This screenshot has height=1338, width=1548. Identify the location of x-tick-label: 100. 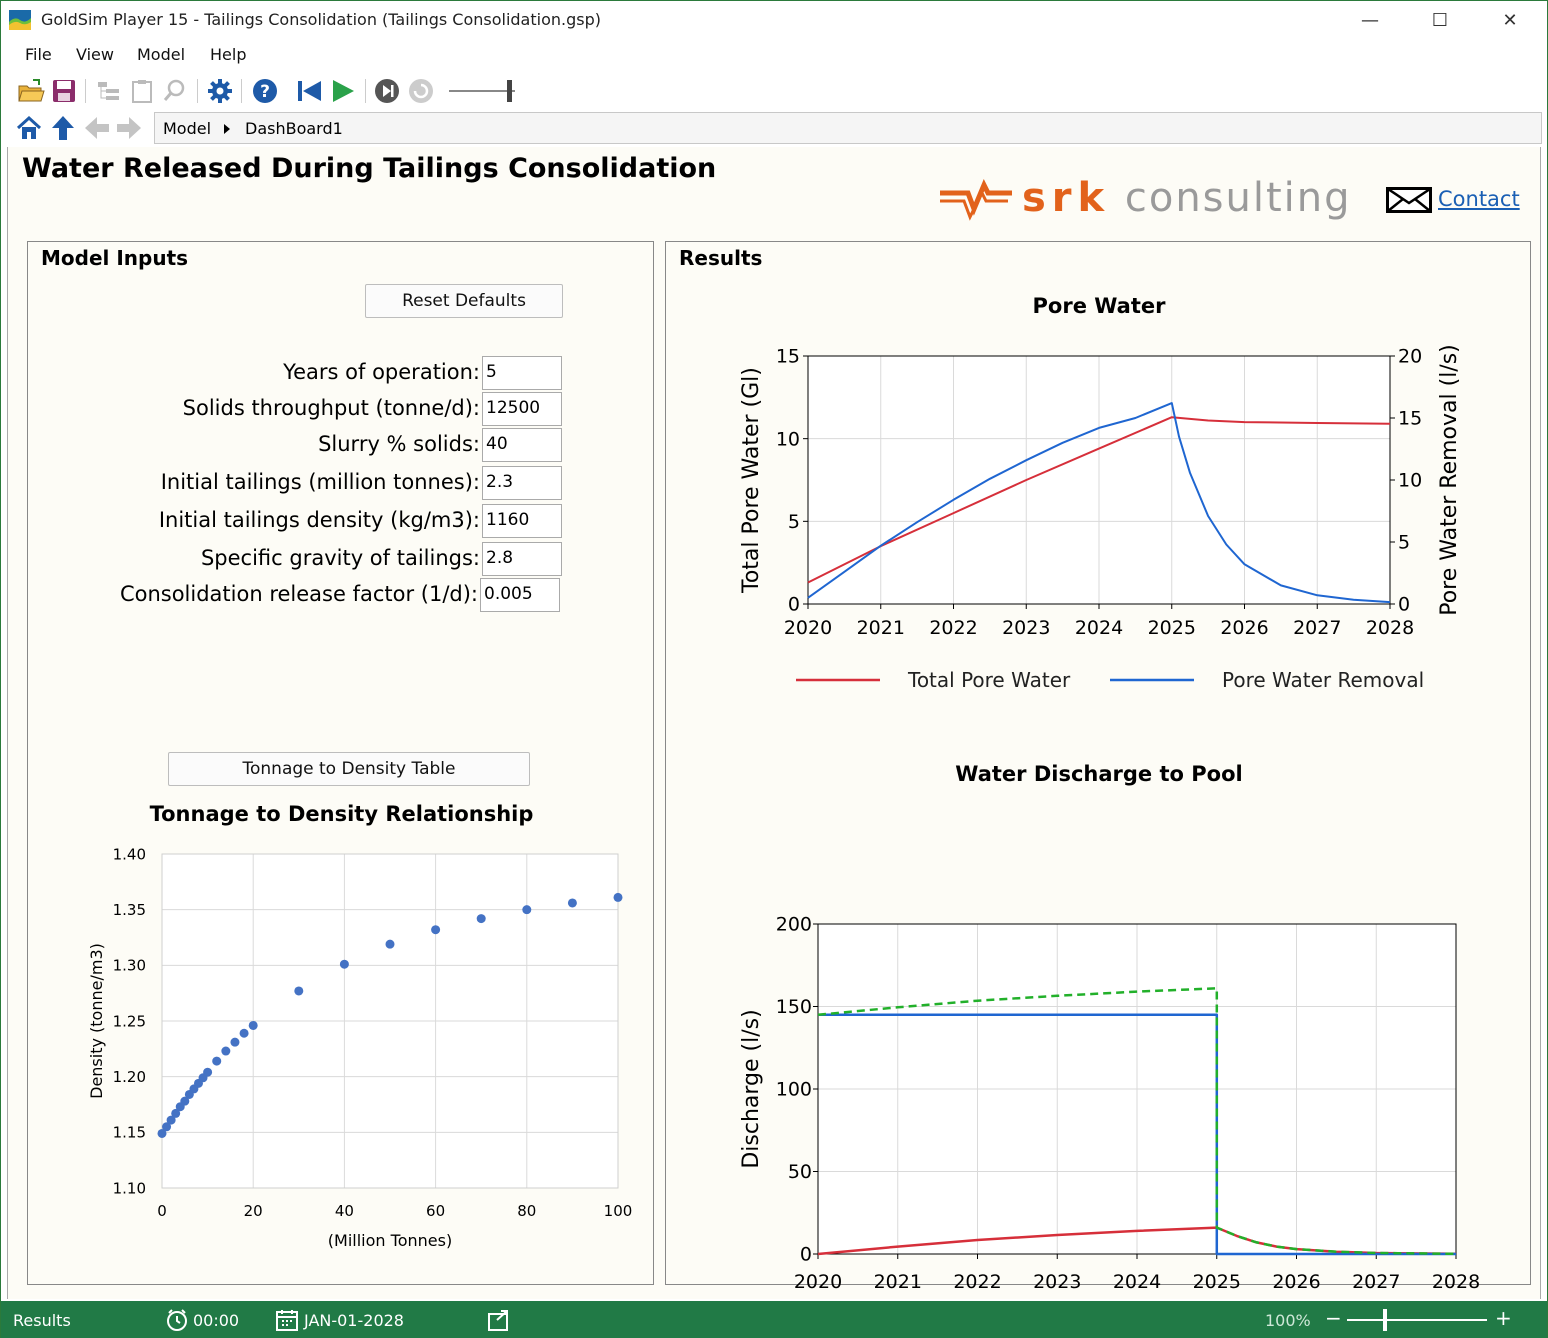
(618, 1211).